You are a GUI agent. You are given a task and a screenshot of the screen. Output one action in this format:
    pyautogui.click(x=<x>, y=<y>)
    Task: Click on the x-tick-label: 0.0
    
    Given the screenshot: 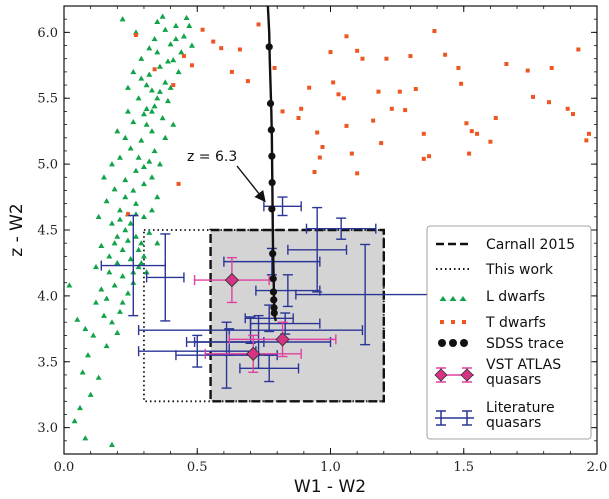 What is the action you would take?
    pyautogui.click(x=64, y=467)
    